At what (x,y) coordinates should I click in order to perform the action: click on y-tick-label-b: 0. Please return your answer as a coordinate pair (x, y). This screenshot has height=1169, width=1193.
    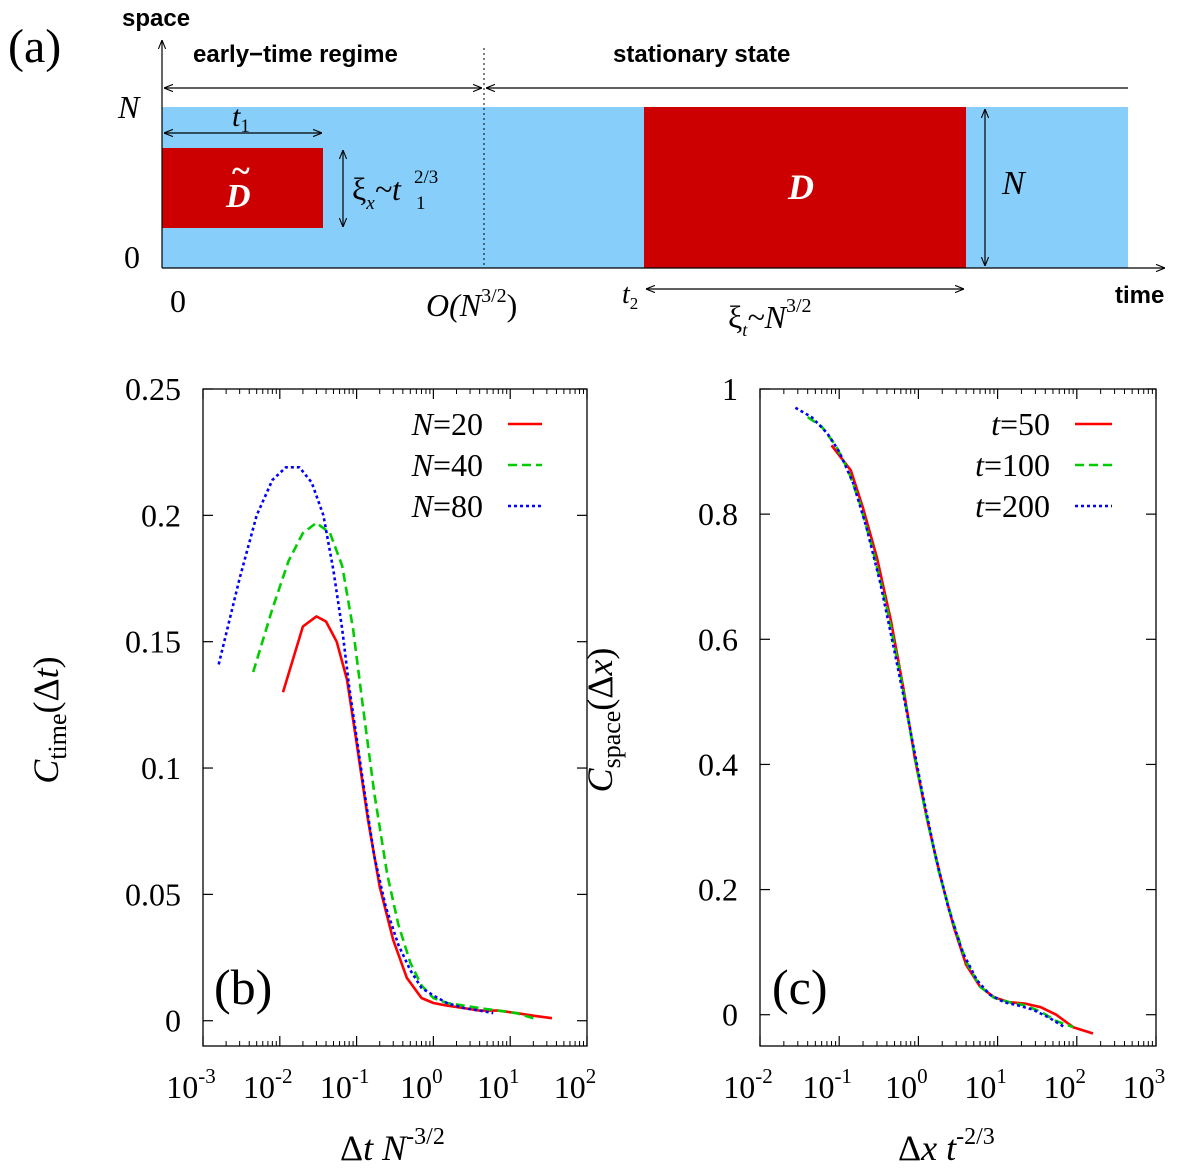
    Looking at the image, I should click on (173, 1021).